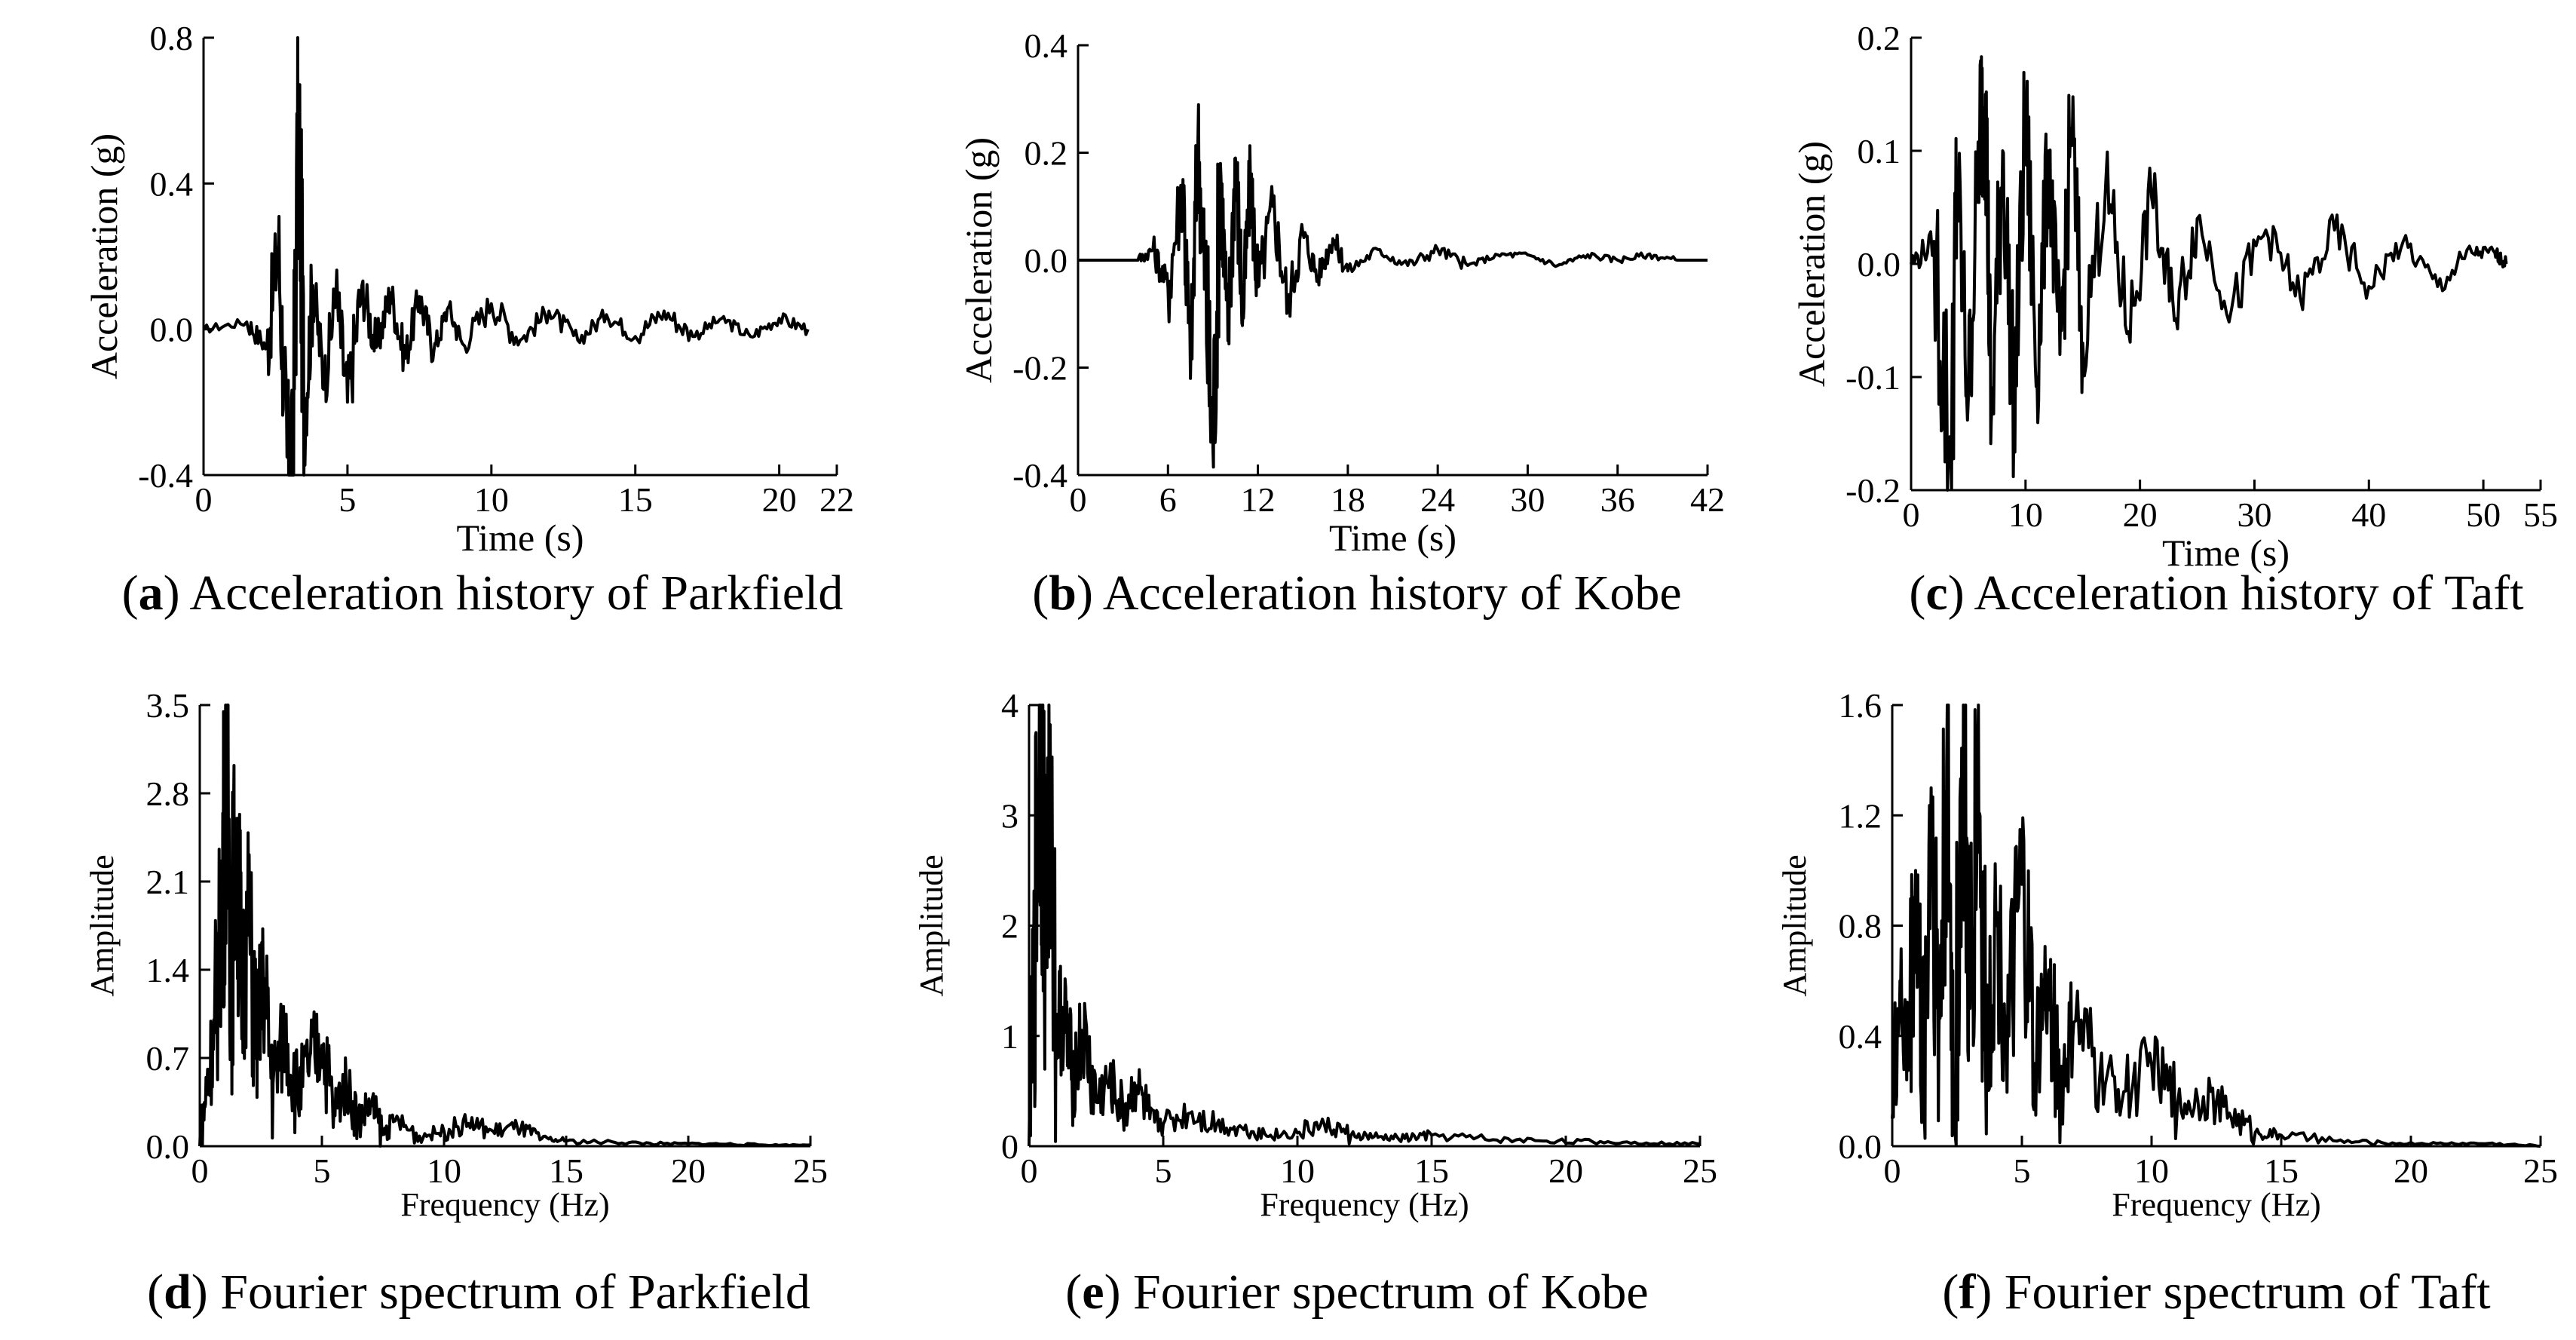  Describe the element at coordinates (2368, 514) in the screenshot. I see `x-tick-label: 40` at that location.